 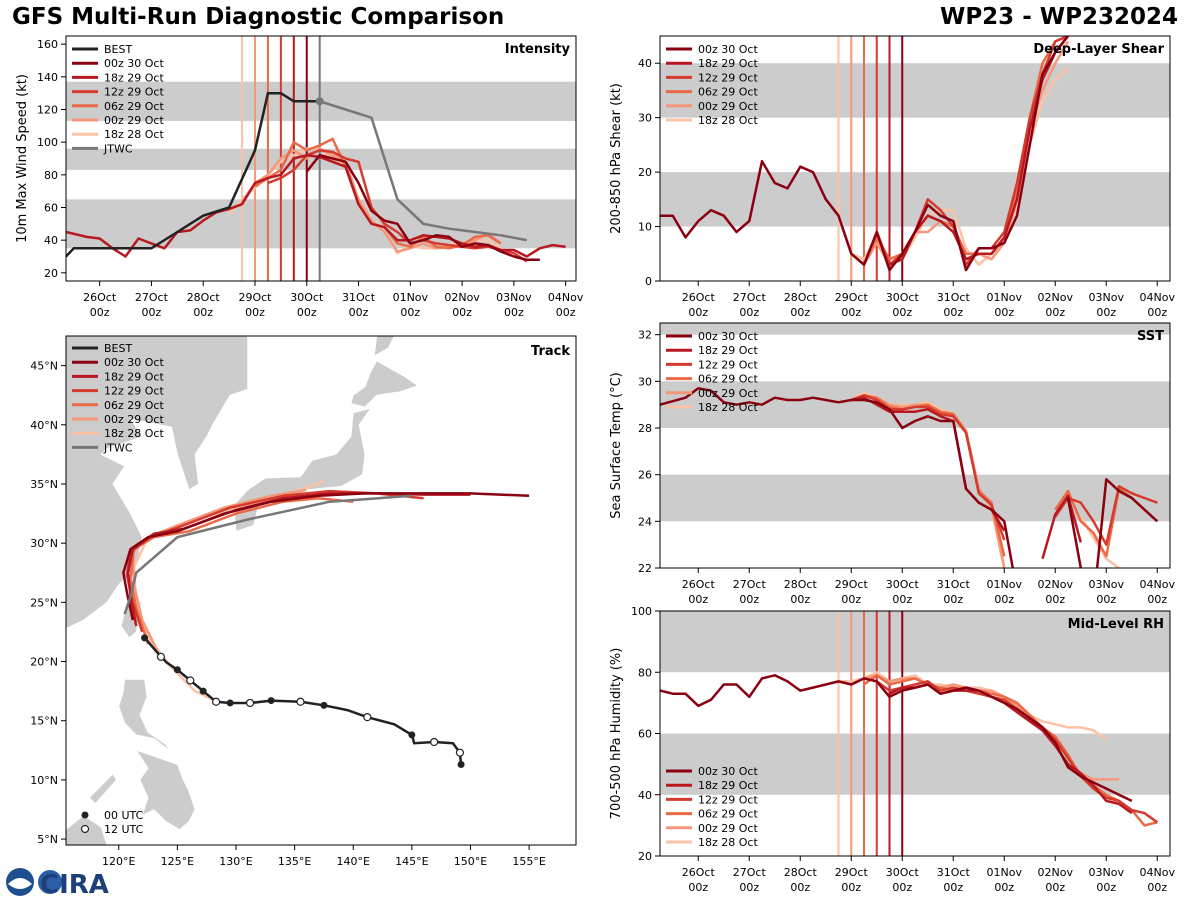 What do you see at coordinates (645, 381) in the screenshot?
I see `sst-ytick-label: 30` at bounding box center [645, 381].